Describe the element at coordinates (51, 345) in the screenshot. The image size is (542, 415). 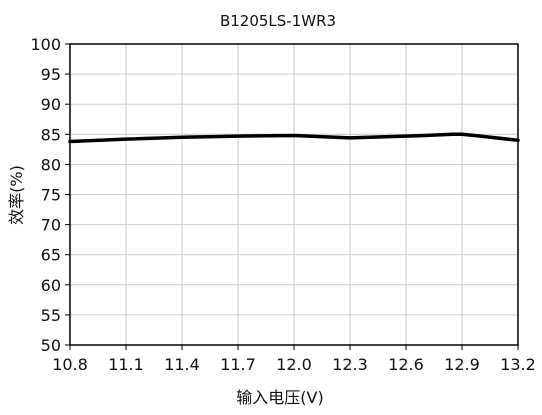
I see `y-tick-label: 50` at that location.